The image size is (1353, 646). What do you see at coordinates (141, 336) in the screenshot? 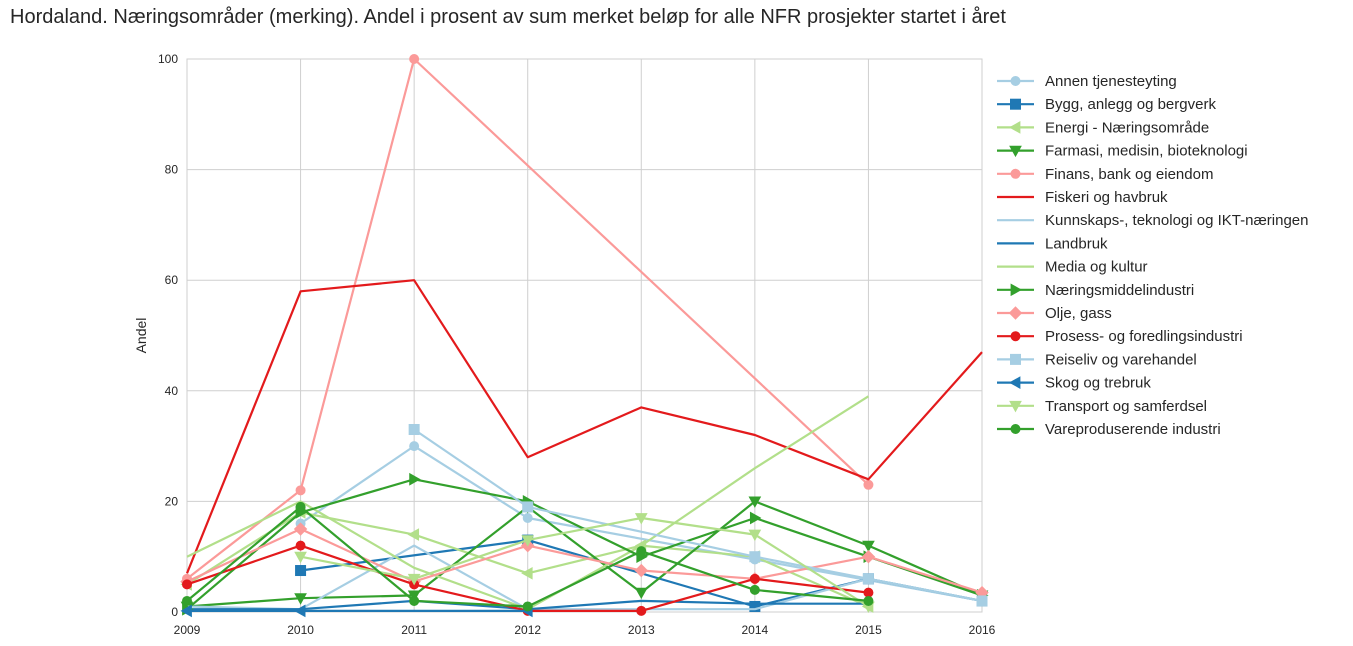
I see `y-axis-label: Andel` at bounding box center [141, 336].